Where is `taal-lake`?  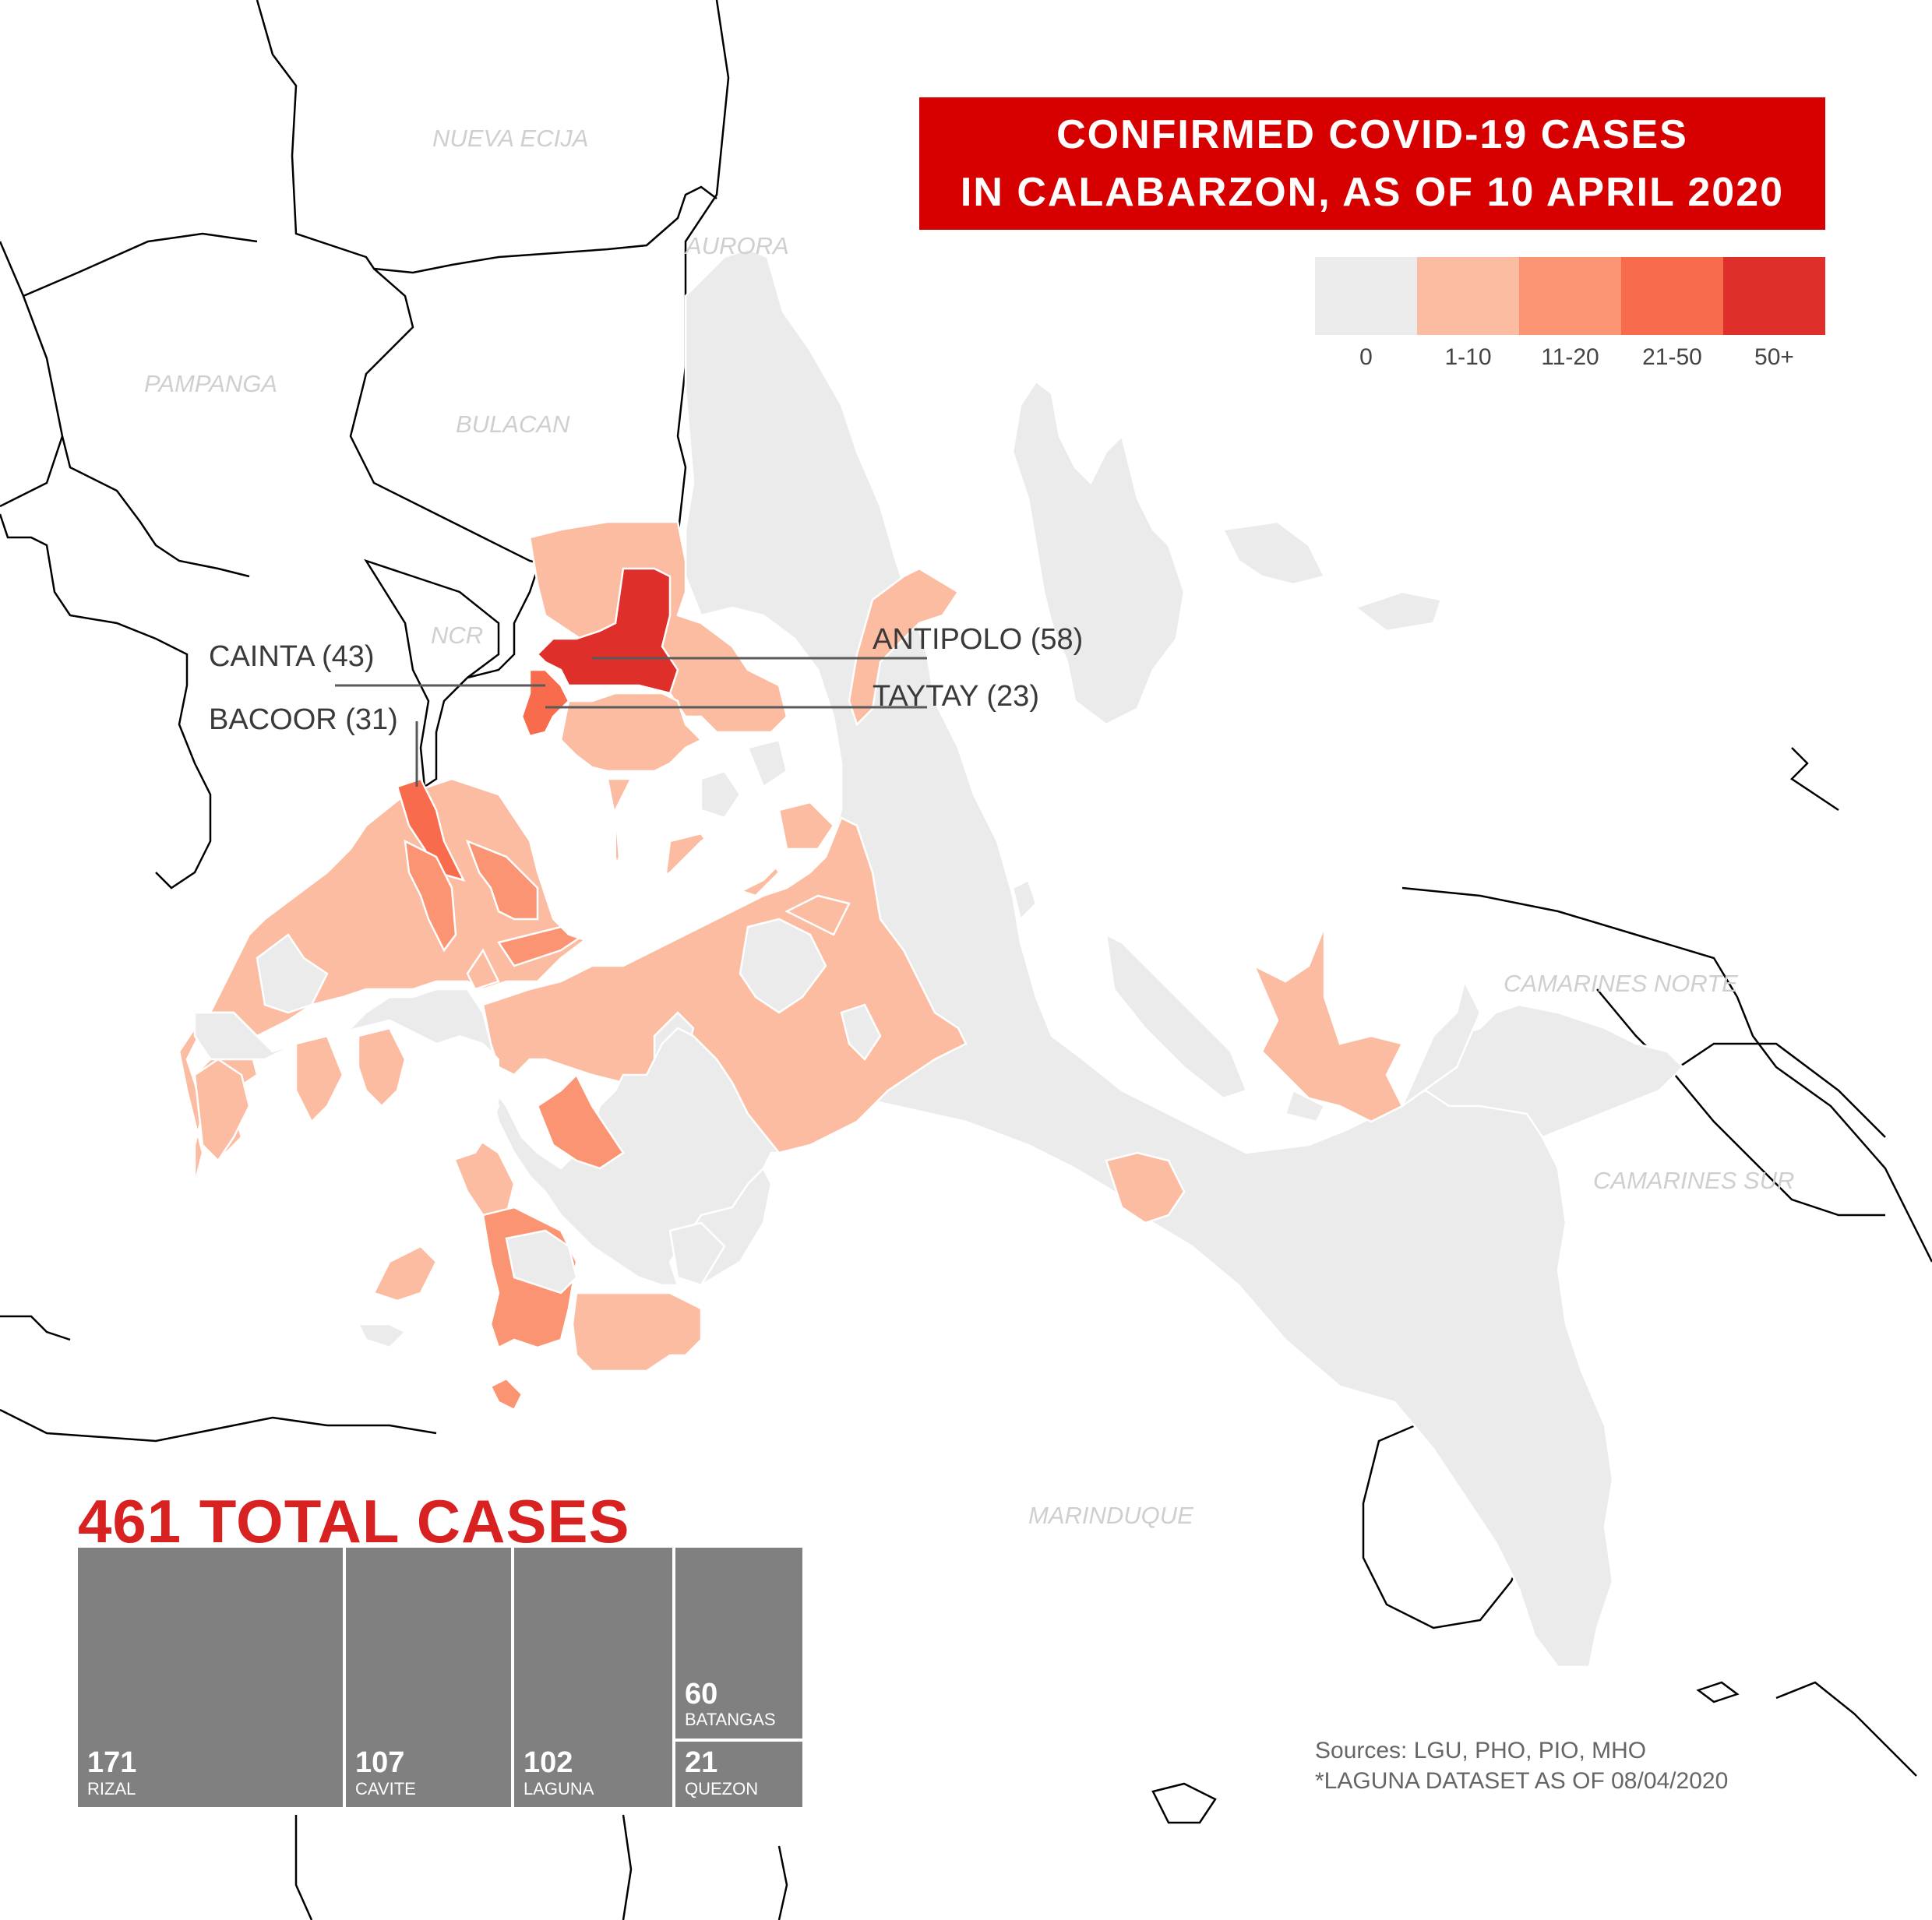
taal-lake is located at coordinates (455, 1098).